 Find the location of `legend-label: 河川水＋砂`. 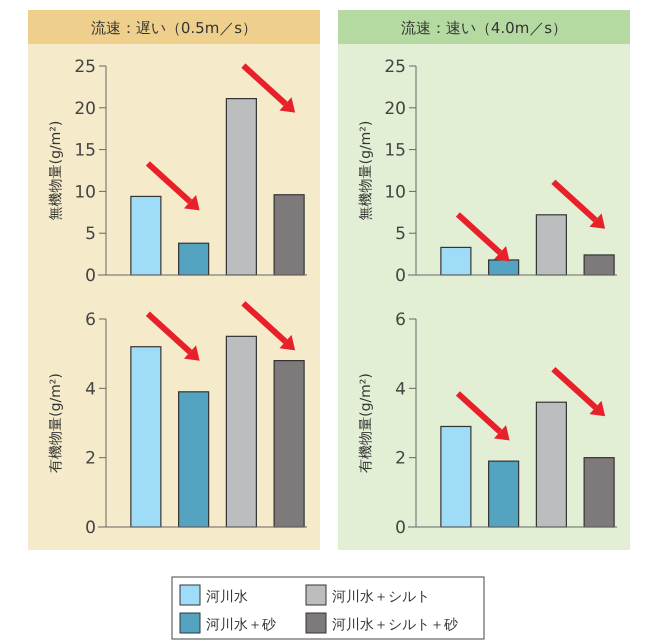

legend-label: 河川水＋砂 is located at coordinates (241, 625).